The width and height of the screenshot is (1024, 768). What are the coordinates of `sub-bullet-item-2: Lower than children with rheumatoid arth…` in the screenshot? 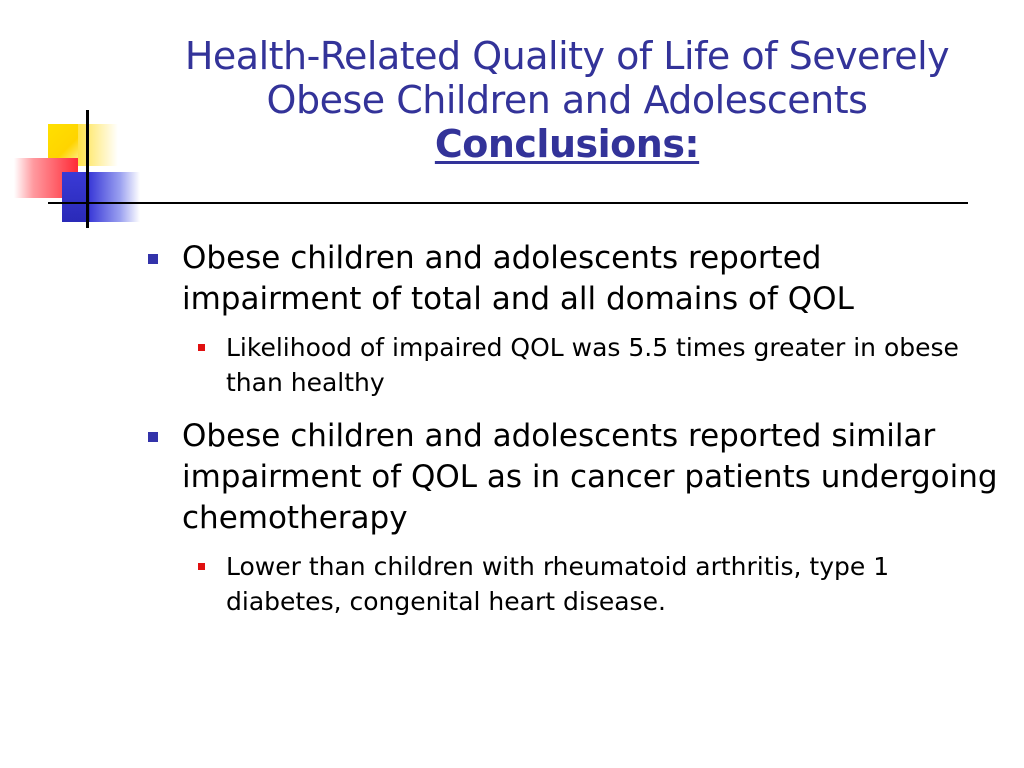 It's located at (570, 584).